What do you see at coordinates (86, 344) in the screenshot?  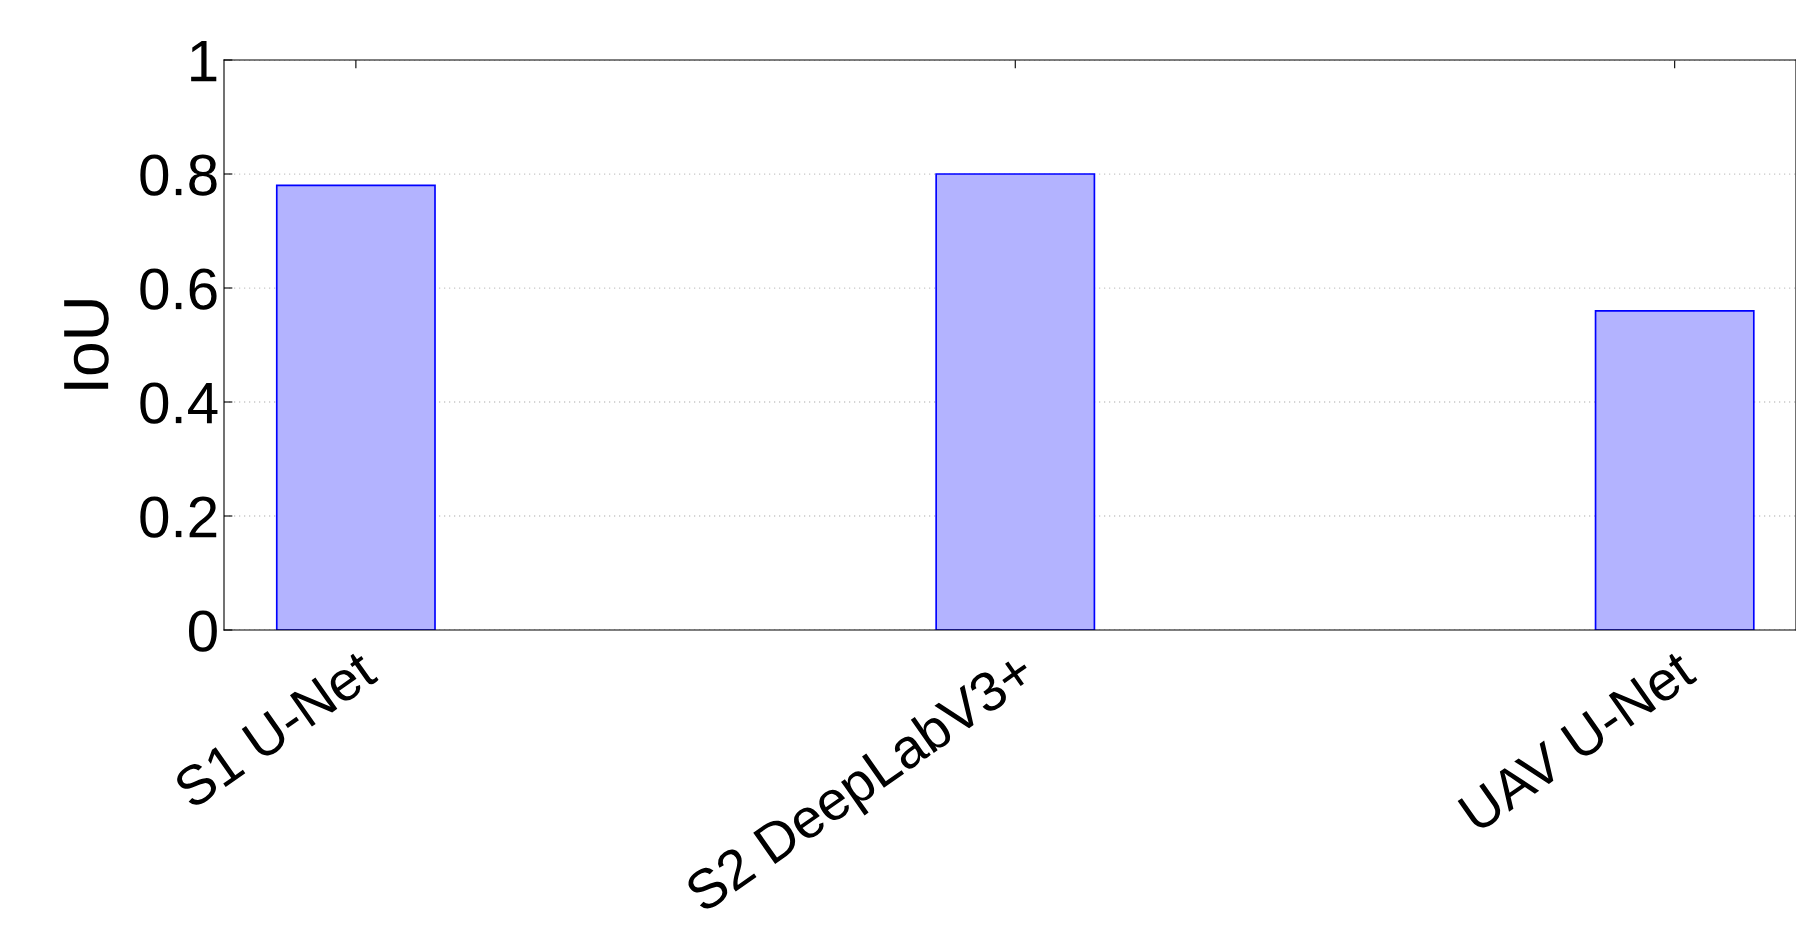 I see `y-axis-title: IoU` at bounding box center [86, 344].